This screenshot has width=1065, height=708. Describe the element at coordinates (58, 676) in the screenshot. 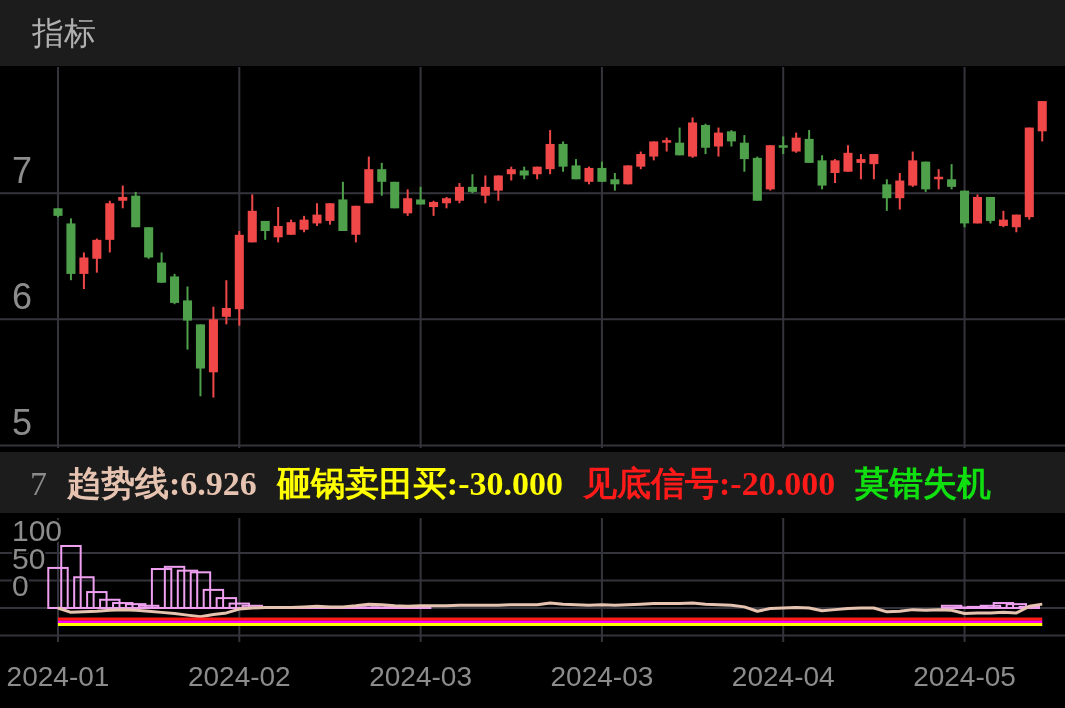

I see `x-tick-label: 2024-01` at that location.